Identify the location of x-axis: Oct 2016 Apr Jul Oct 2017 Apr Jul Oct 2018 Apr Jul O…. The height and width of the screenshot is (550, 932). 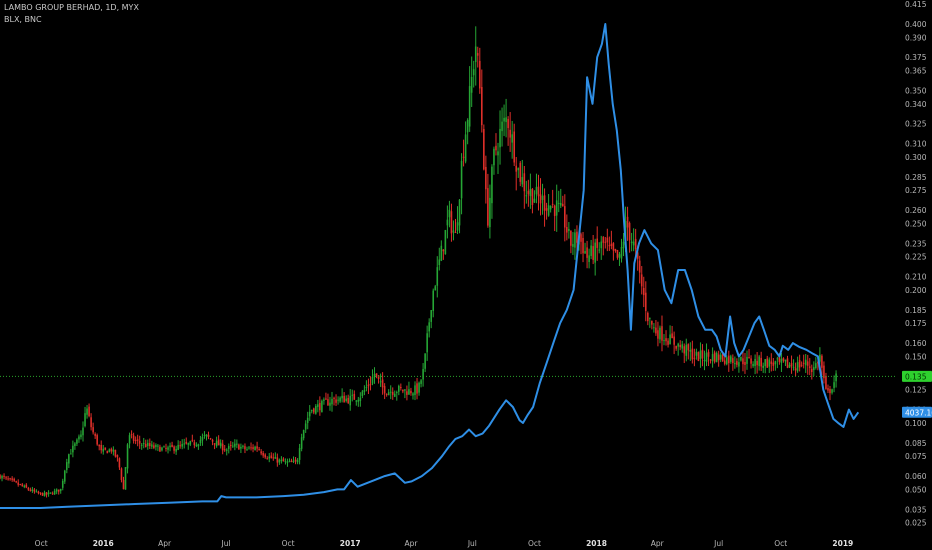
(466, 541).